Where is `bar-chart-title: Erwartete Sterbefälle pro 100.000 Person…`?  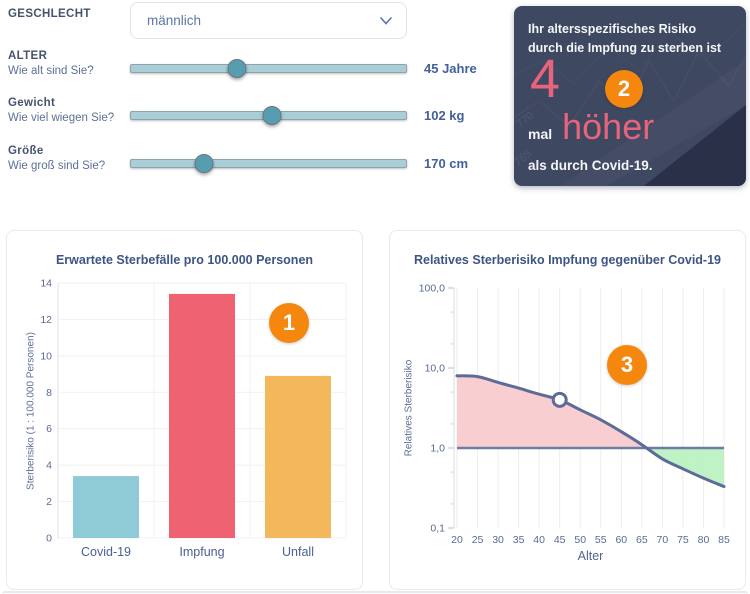
bar-chart-title: Erwartete Sterbefälle pro 100.000 Person… is located at coordinates (184, 260).